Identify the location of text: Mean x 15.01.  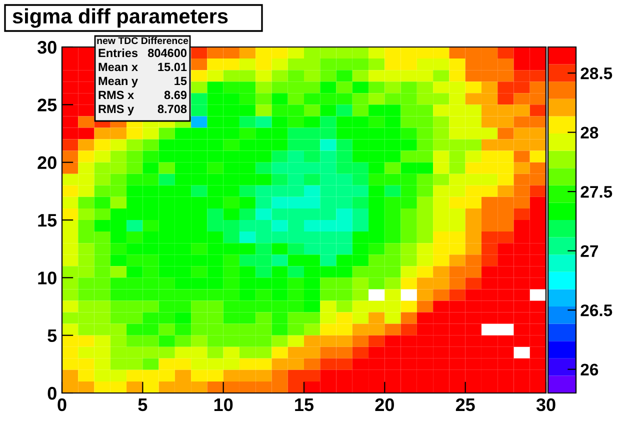
(142, 67).